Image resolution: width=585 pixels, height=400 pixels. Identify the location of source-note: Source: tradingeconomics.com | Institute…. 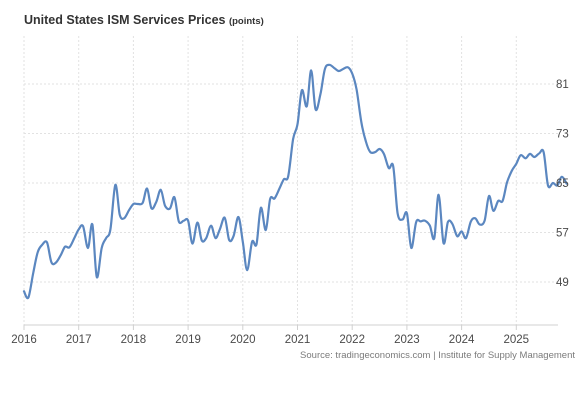
(437, 355).